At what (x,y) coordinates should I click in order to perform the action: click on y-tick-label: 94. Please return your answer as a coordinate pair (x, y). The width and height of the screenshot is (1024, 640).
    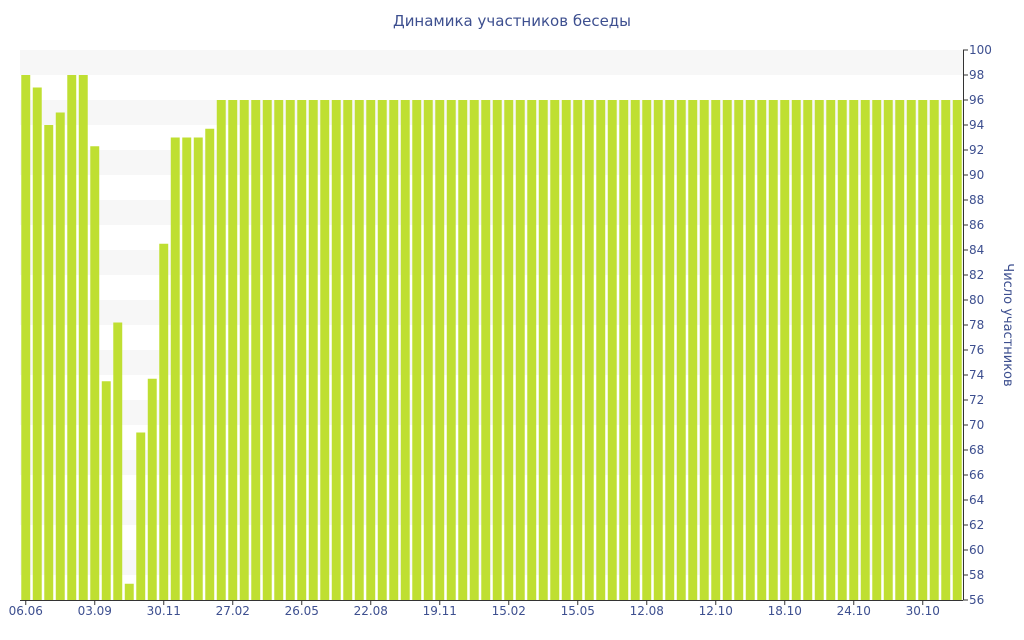
    Looking at the image, I should click on (976, 125).